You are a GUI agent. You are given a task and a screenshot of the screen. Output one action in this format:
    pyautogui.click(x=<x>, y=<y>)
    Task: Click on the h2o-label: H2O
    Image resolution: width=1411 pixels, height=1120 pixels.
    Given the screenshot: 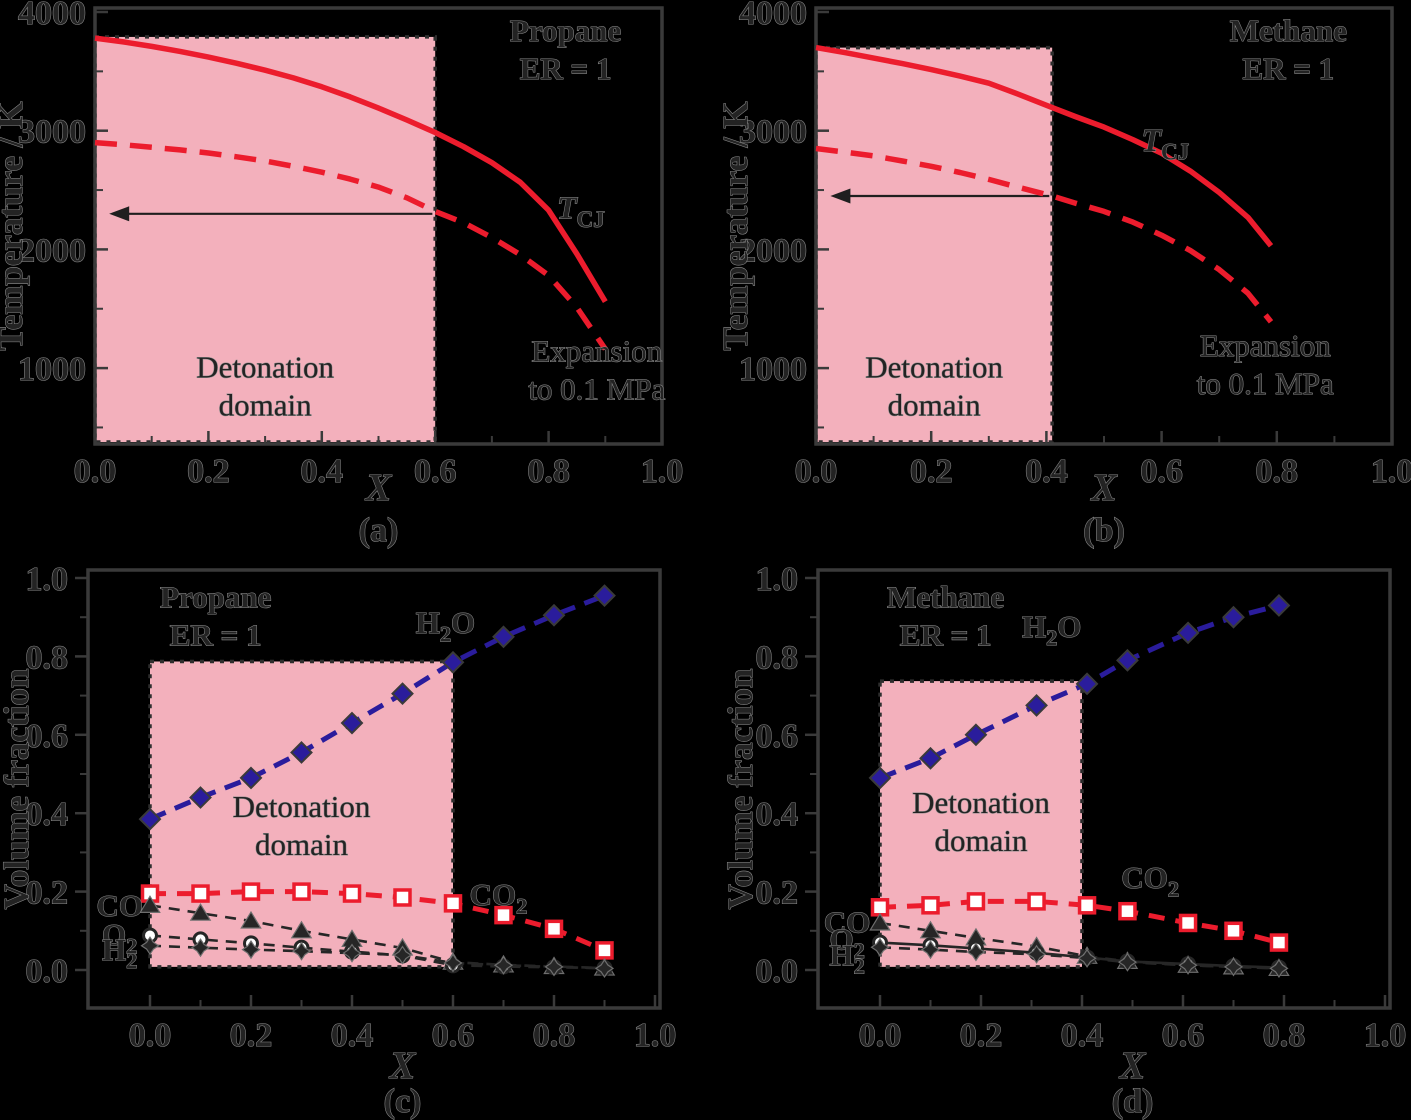 What is the action you would take?
    pyautogui.click(x=1051, y=629)
    